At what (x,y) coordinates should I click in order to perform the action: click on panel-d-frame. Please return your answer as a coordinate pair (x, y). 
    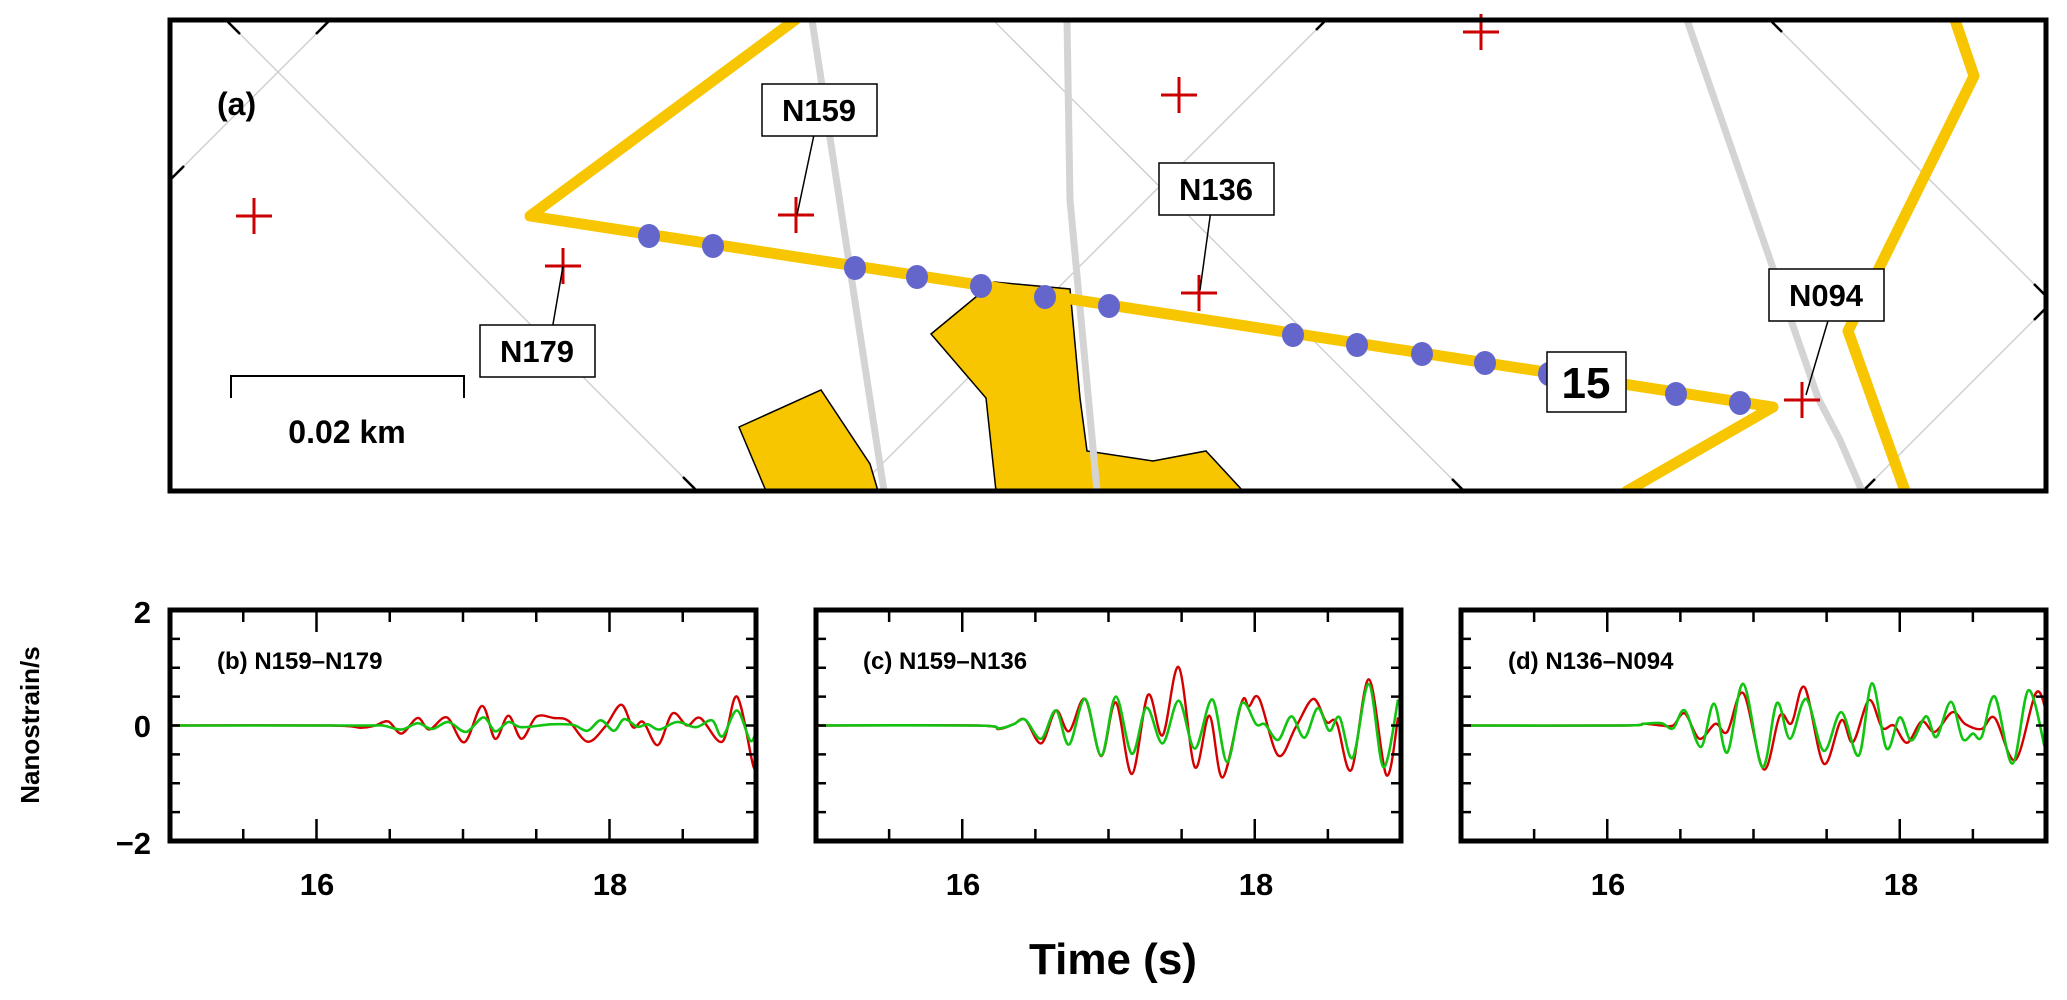
    Looking at the image, I should click on (1753, 725).